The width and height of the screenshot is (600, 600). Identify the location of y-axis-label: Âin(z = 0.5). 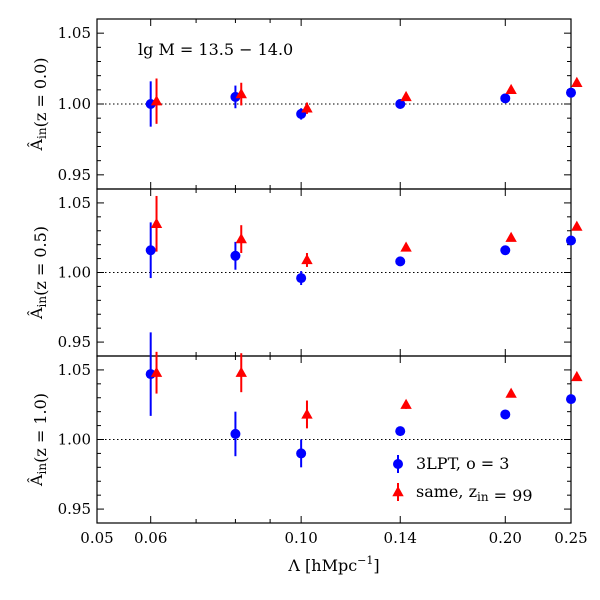
(38, 273).